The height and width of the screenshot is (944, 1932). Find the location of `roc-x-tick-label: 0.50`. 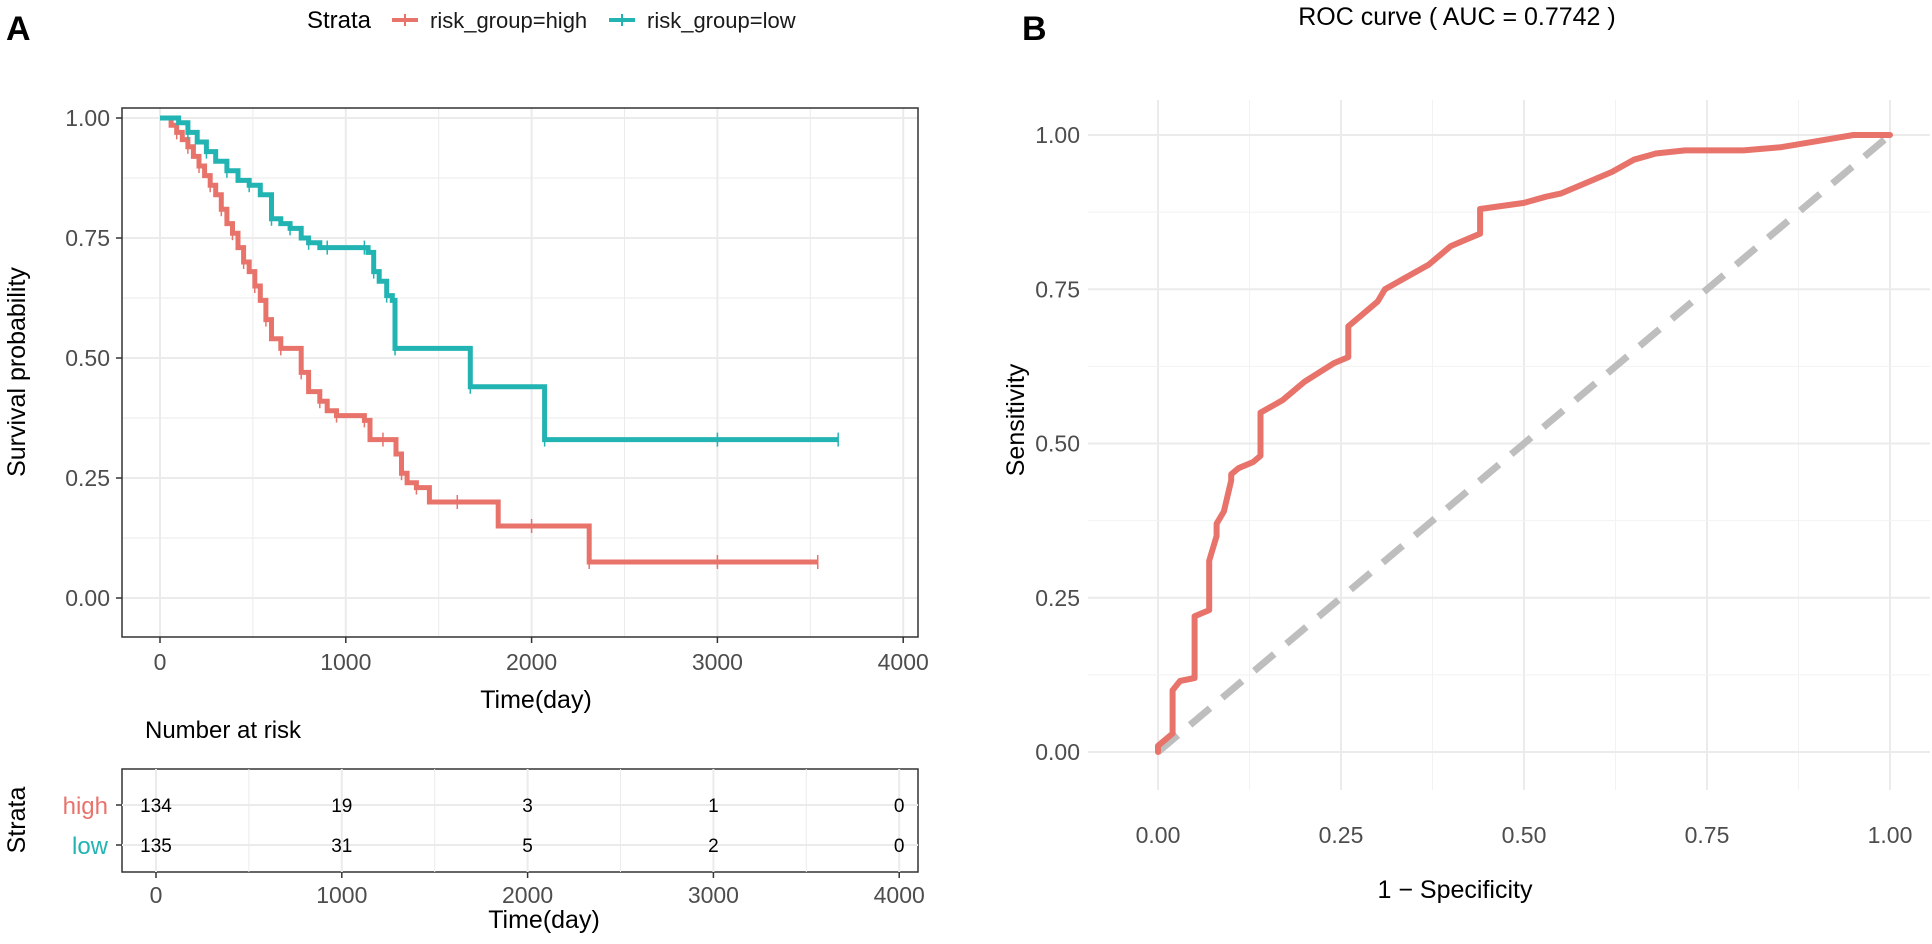

roc-x-tick-label: 0.50 is located at coordinates (1524, 835).